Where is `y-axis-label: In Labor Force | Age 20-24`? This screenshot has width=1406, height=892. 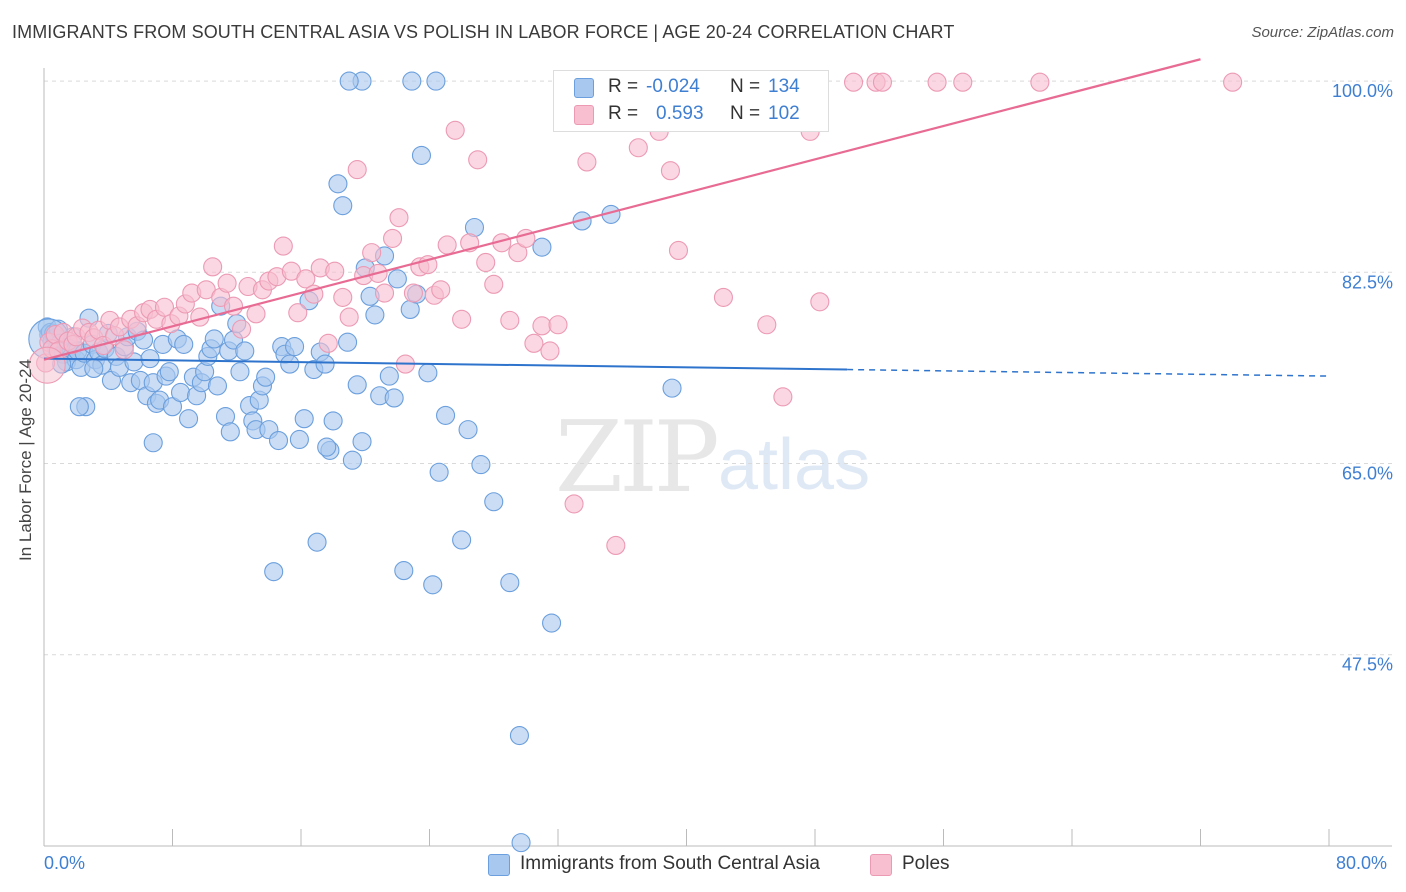
y-axis-label: In Labor Force | Age 20-24 is located at coordinates (25, 460).